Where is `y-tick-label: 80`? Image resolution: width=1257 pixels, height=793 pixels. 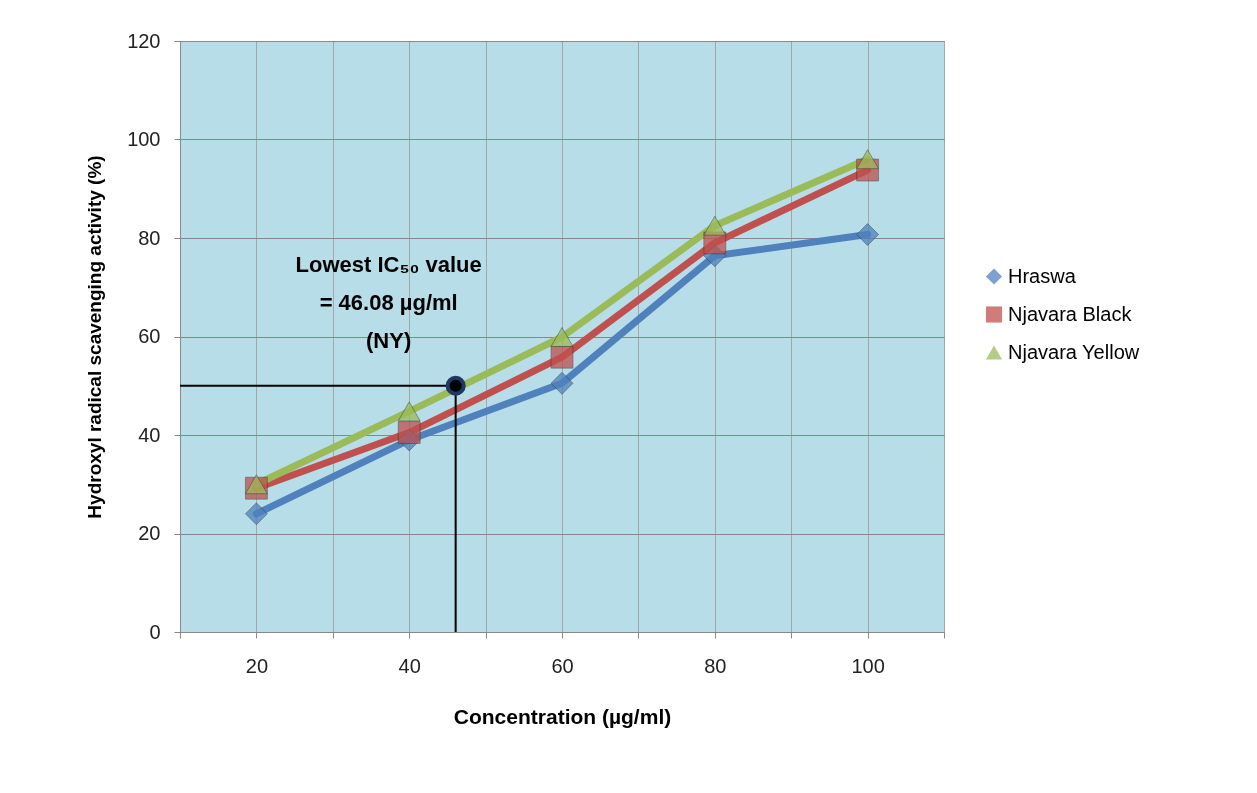 y-tick-label: 80 is located at coordinates (149, 237).